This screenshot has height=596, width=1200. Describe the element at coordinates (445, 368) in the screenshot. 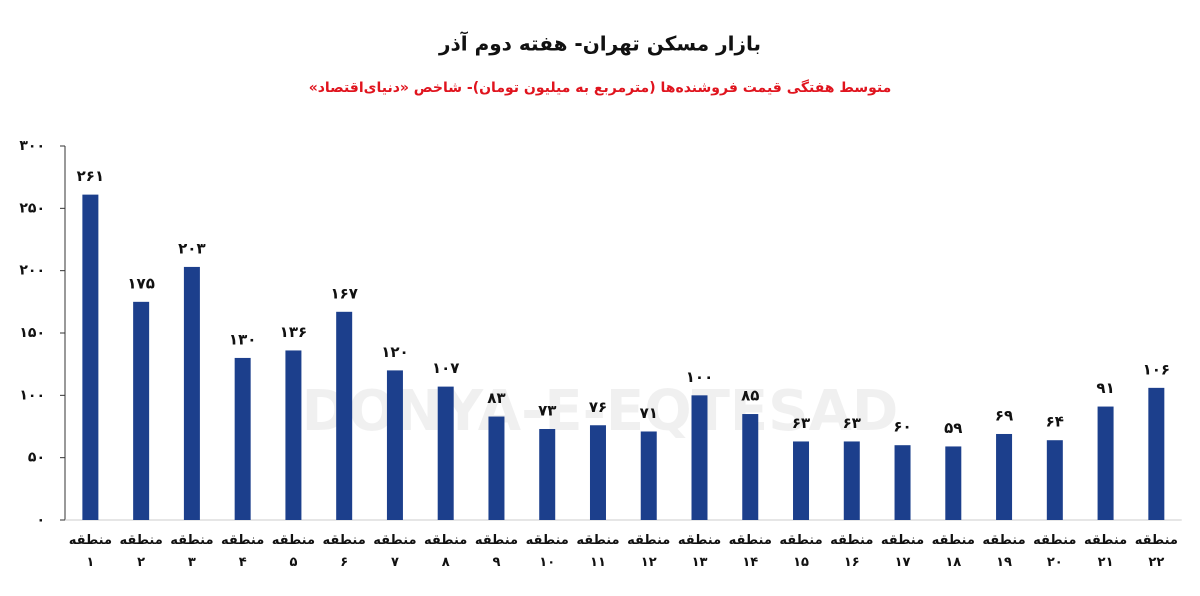

I see `value-label: ۱۰۷` at that location.